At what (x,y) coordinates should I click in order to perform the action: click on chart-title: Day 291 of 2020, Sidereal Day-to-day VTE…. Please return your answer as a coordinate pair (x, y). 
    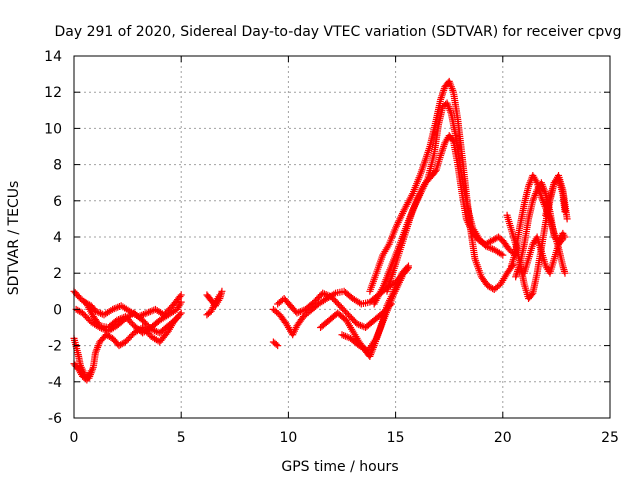
    Looking at the image, I should click on (338, 32).